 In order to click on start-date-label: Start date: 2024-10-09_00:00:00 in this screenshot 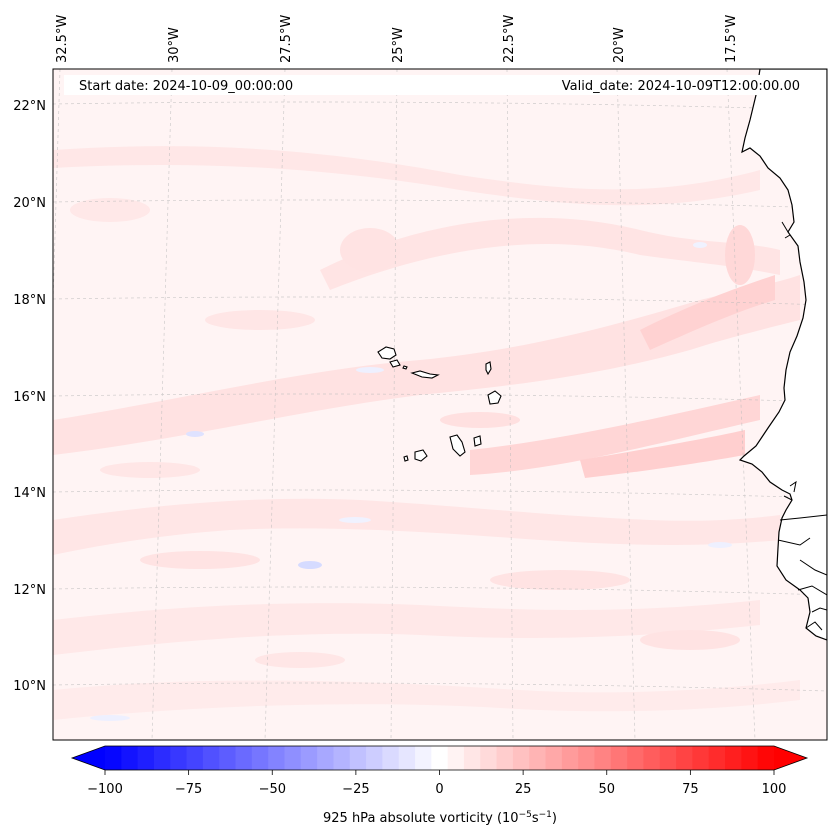, I will do `click(186, 86)`.